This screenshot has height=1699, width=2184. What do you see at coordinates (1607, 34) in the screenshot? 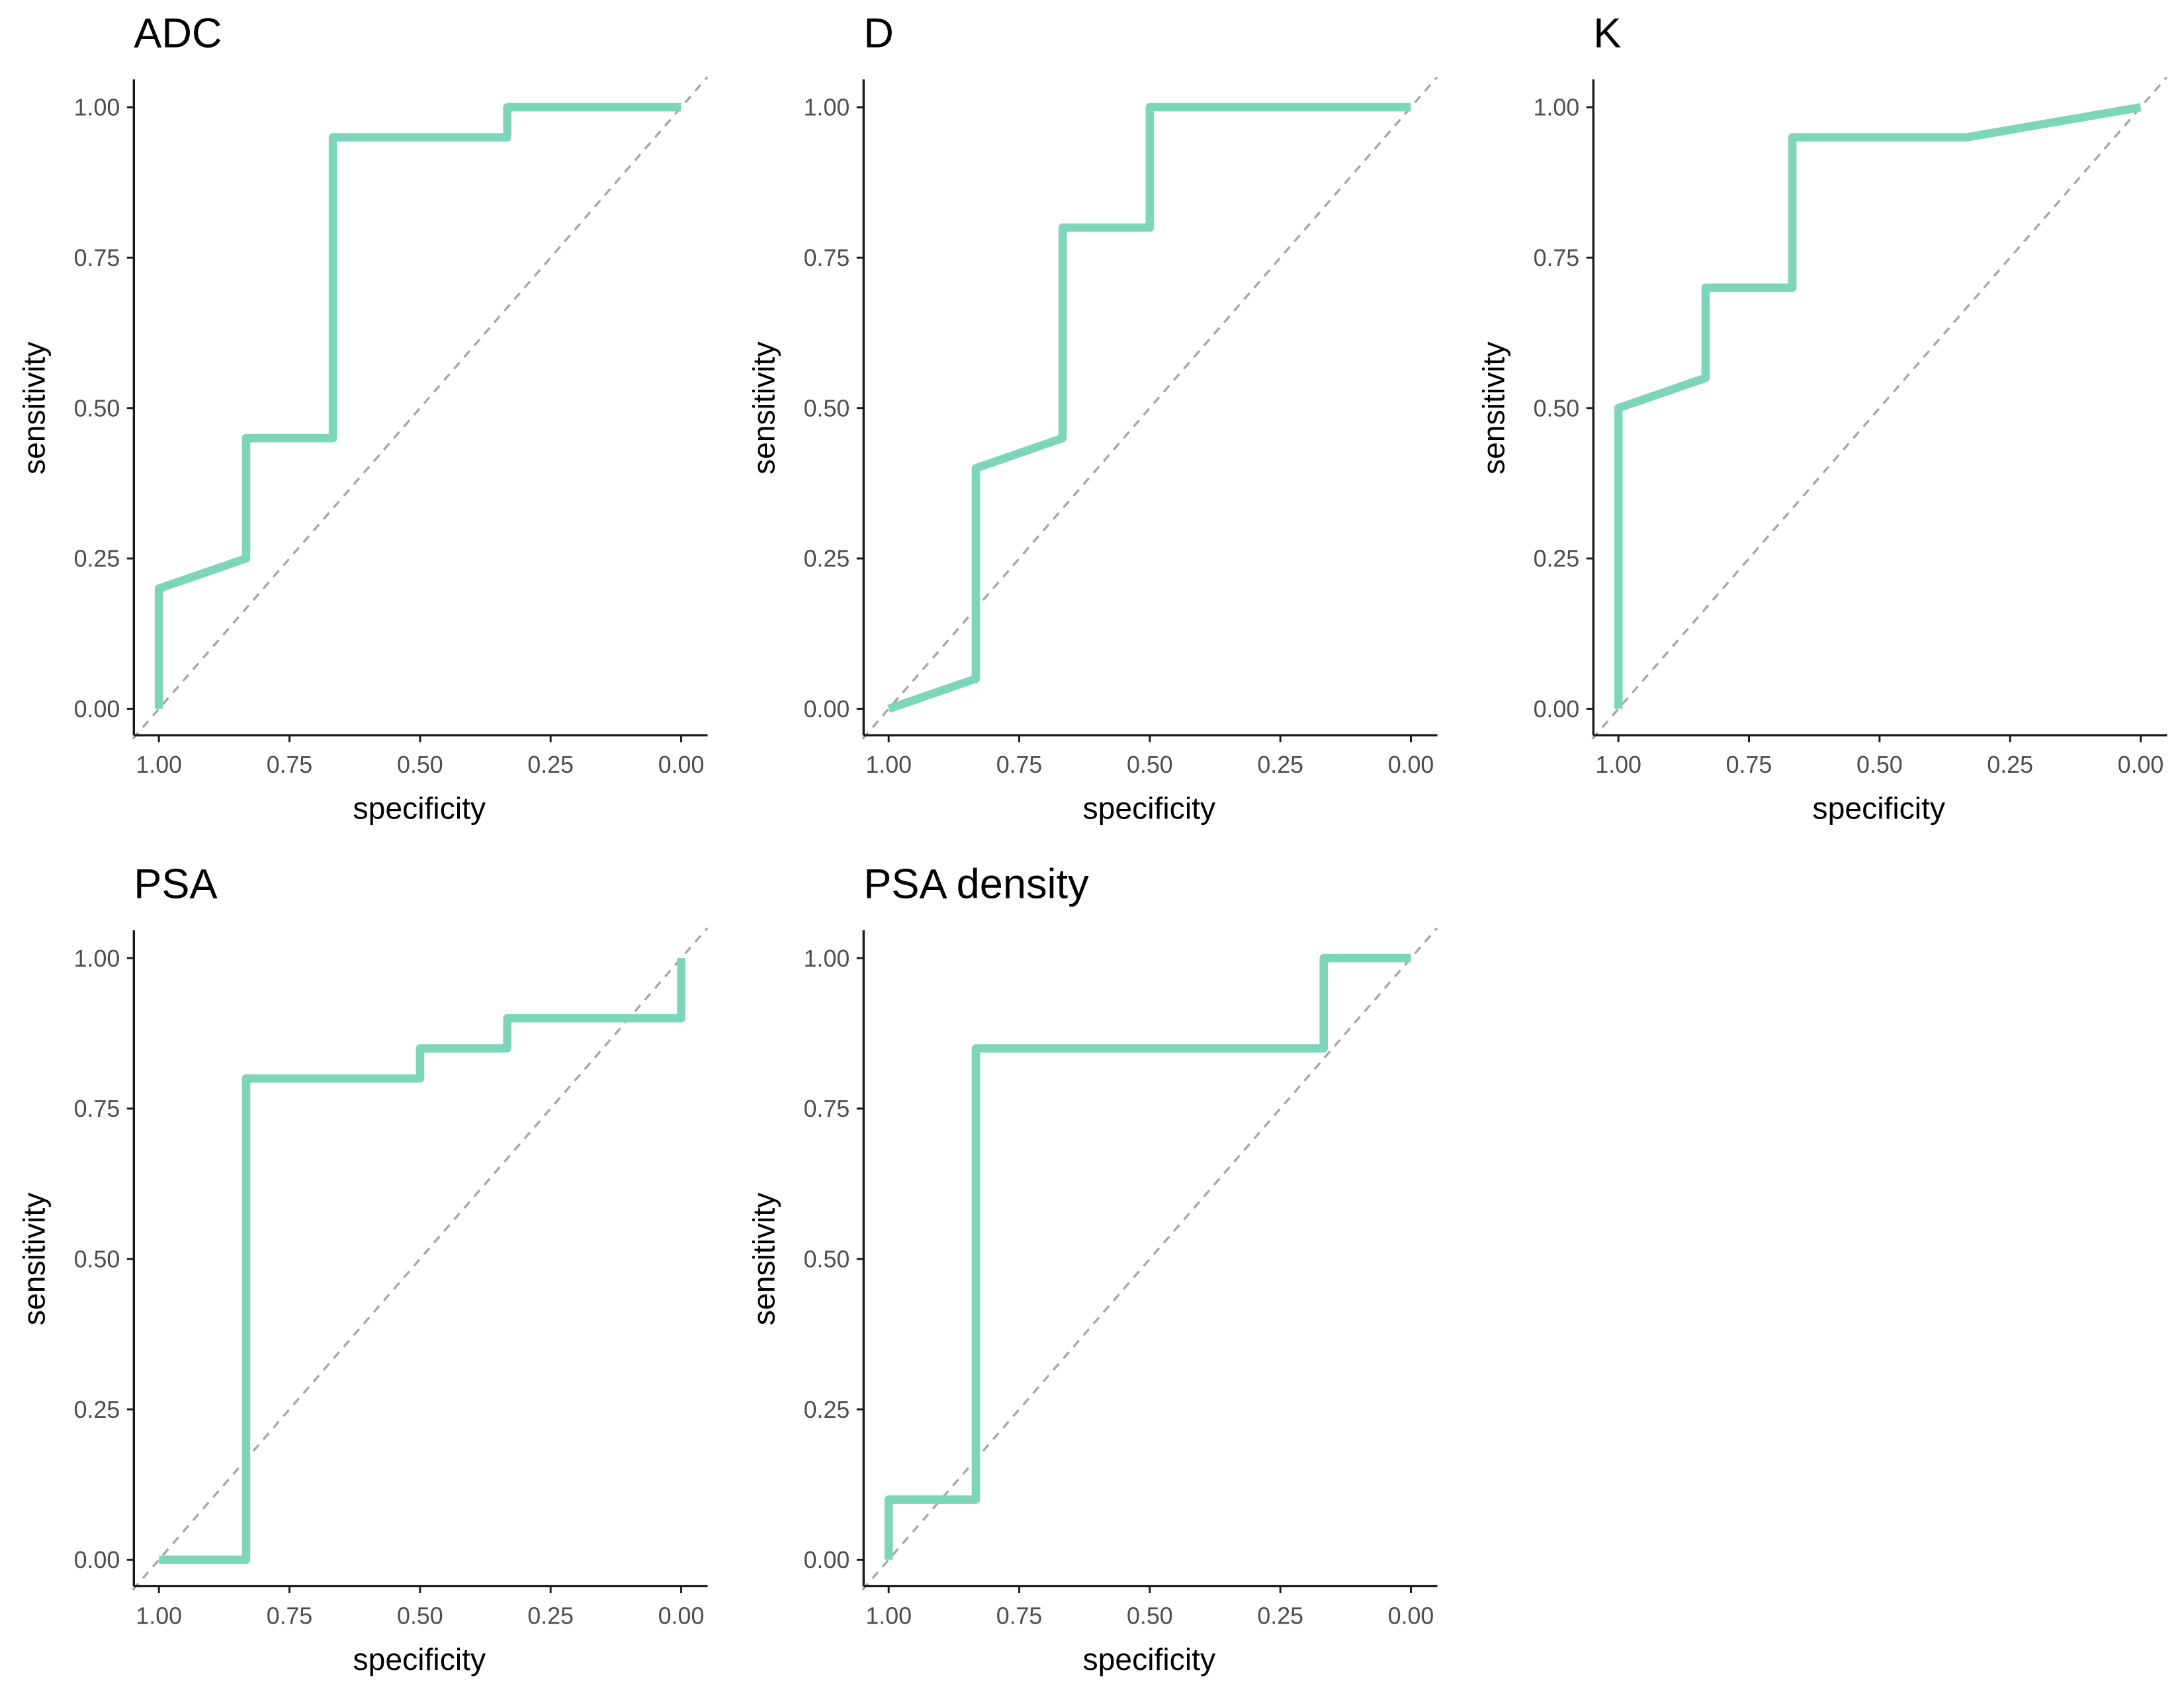
I see `panel-title: K` at bounding box center [1607, 34].